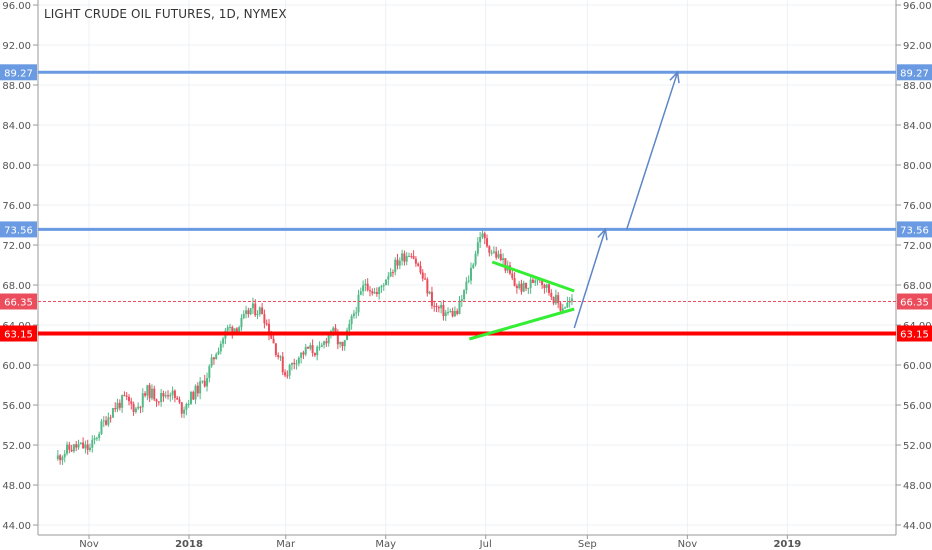 The image size is (932, 550). Describe the element at coordinates (16, 126) in the screenshot. I see `y-tick-label-left: 84.00` at that location.